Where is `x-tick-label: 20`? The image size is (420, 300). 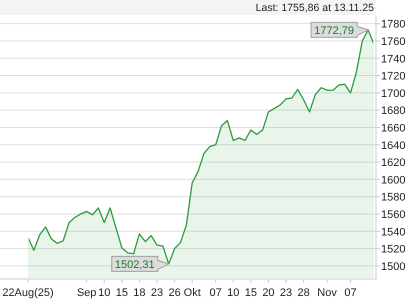
x-tick-label: 20 is located at coordinates (268, 293).